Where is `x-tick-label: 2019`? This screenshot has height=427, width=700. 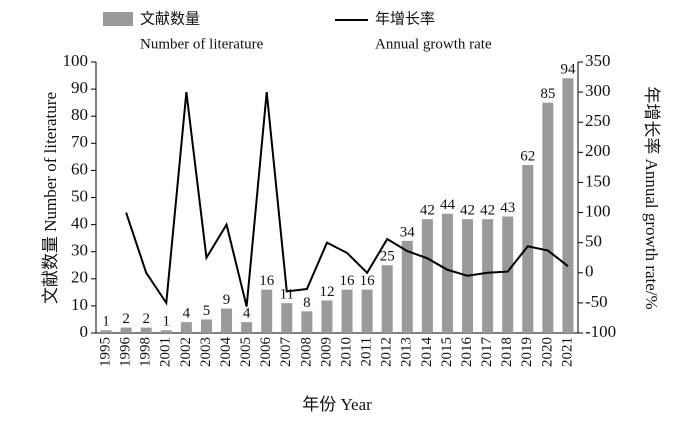 x-tick-label: 2019 is located at coordinates (527, 352).